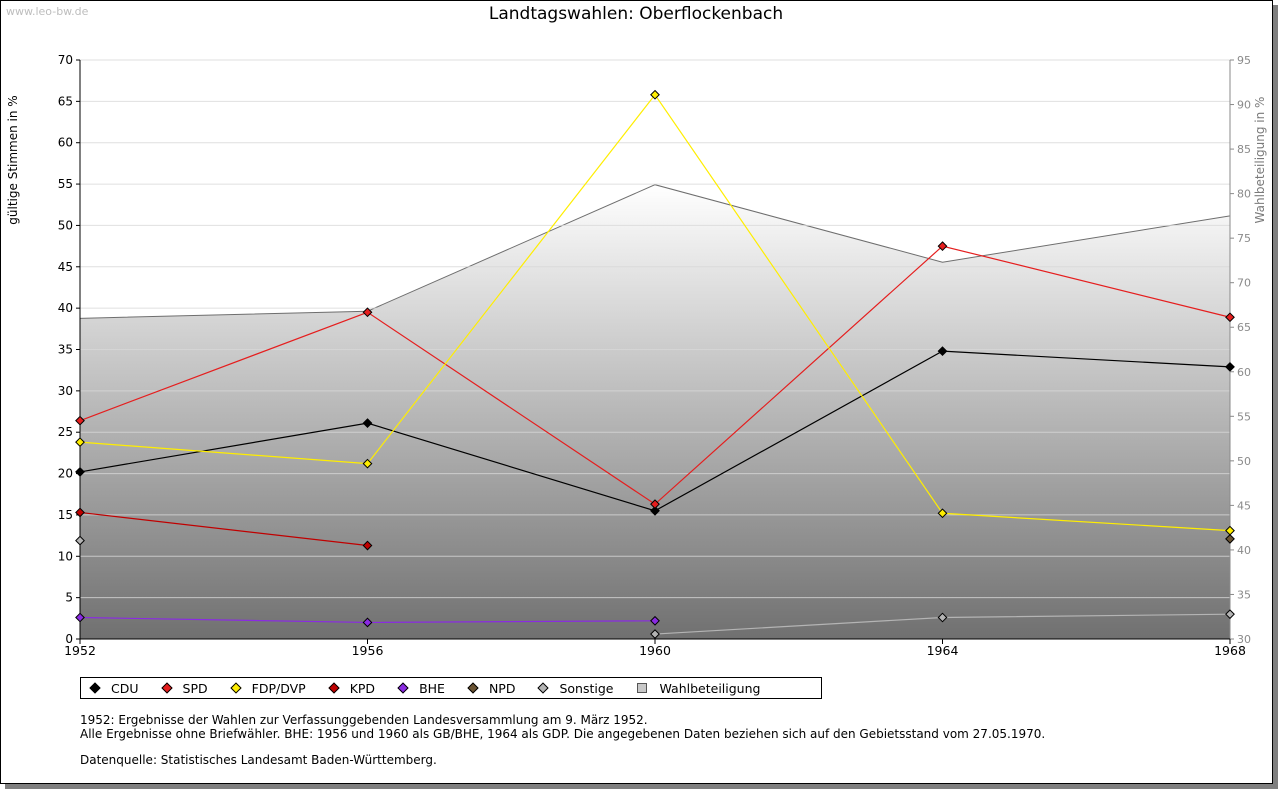 This screenshot has width=1280, height=791. Describe the element at coordinates (586, 688) in the screenshot. I see `legend-label: Sonstige` at that location.